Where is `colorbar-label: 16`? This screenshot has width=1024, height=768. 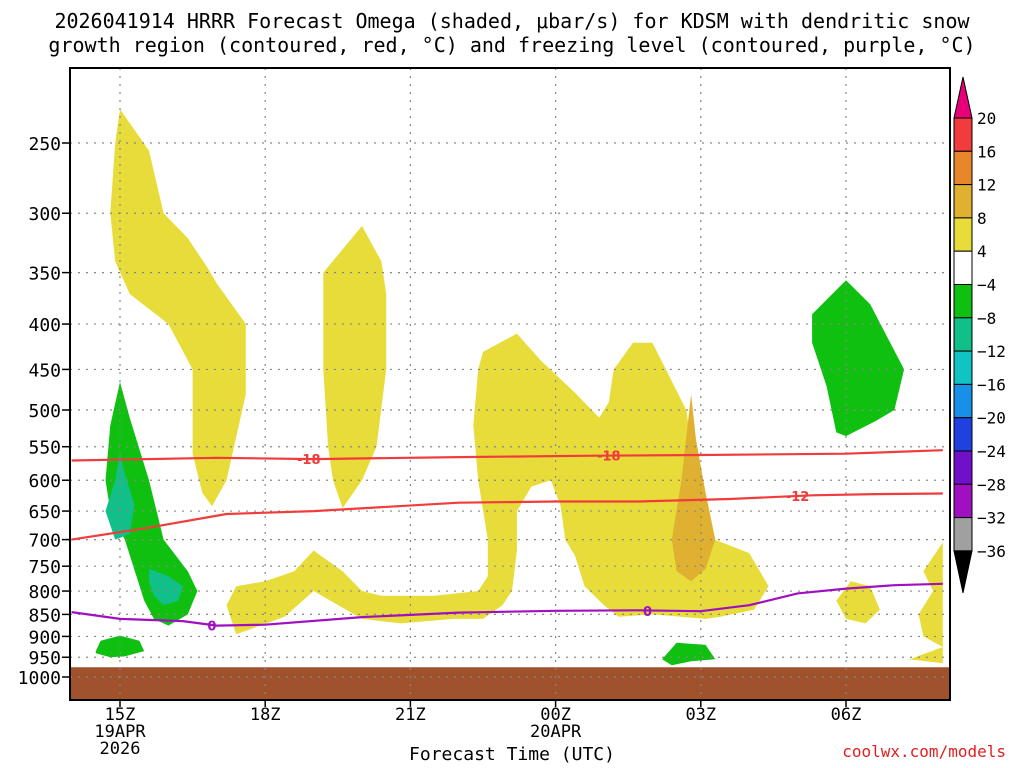 colorbar-label: 16 is located at coordinates (986, 151).